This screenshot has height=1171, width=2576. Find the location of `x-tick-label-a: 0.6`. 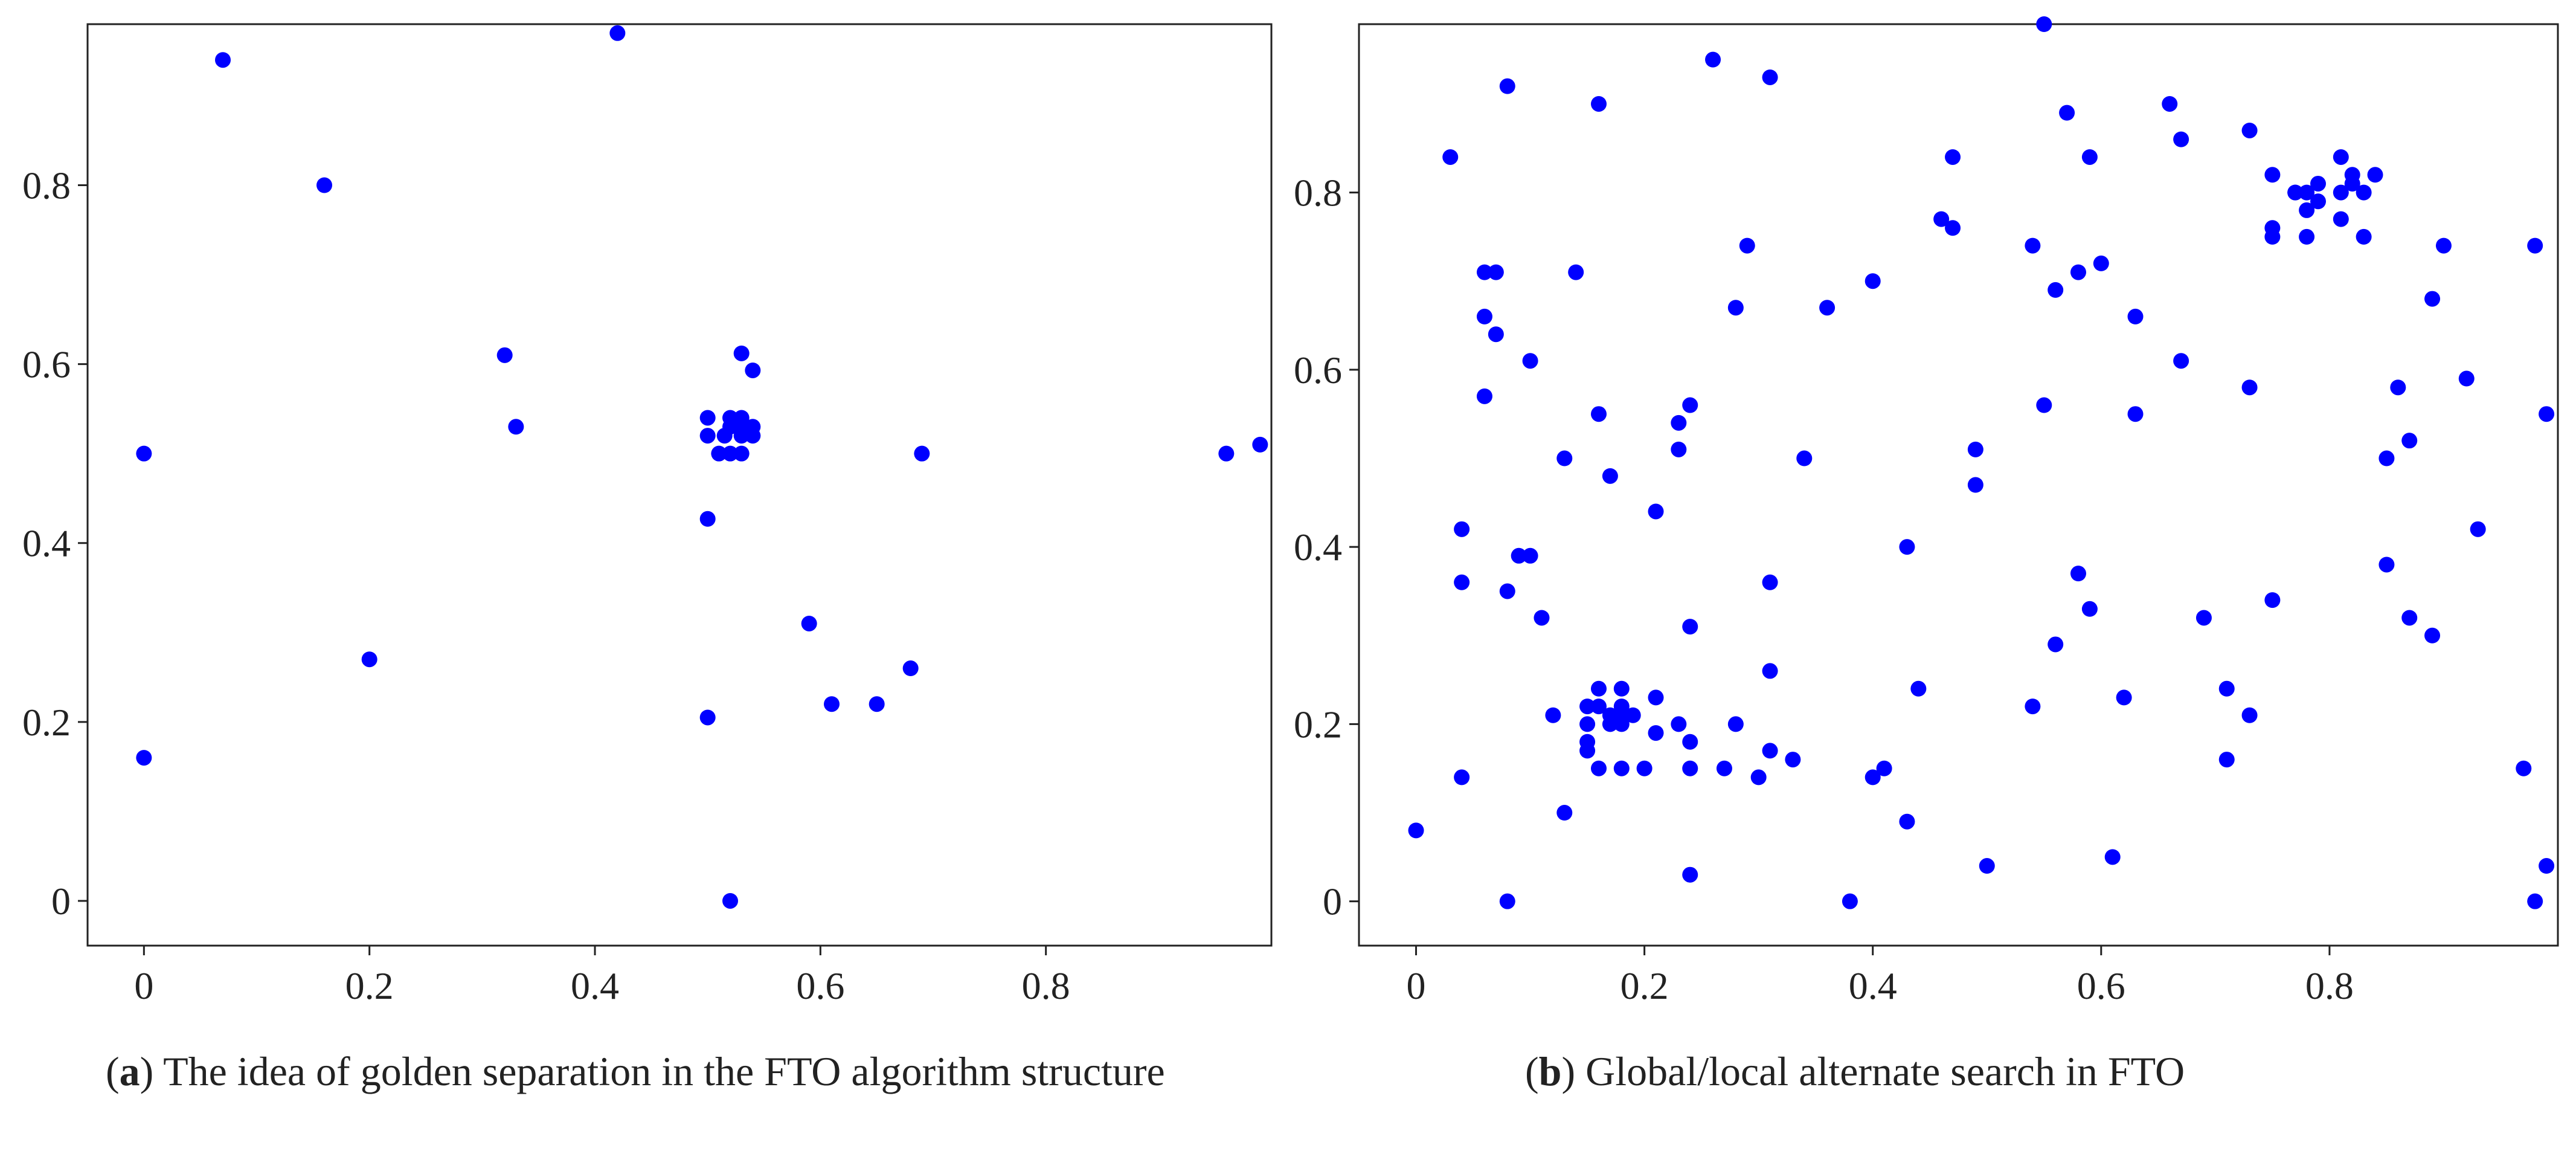

x-tick-label-a: 0.6 is located at coordinates (820, 985).